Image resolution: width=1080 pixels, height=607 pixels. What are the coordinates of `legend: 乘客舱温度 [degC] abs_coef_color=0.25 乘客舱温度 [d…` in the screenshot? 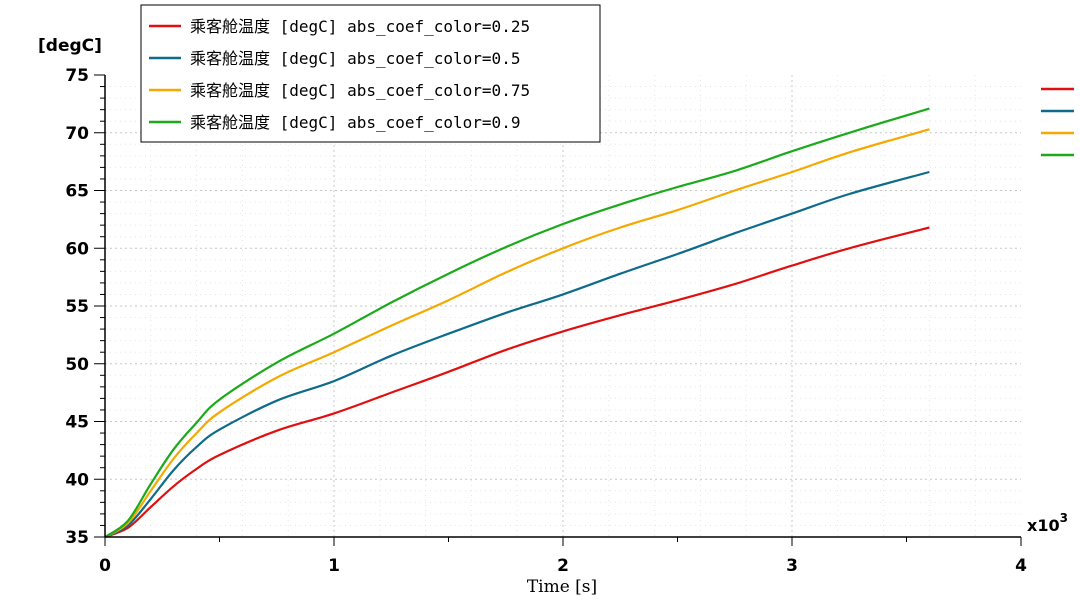 It's located at (370, 73).